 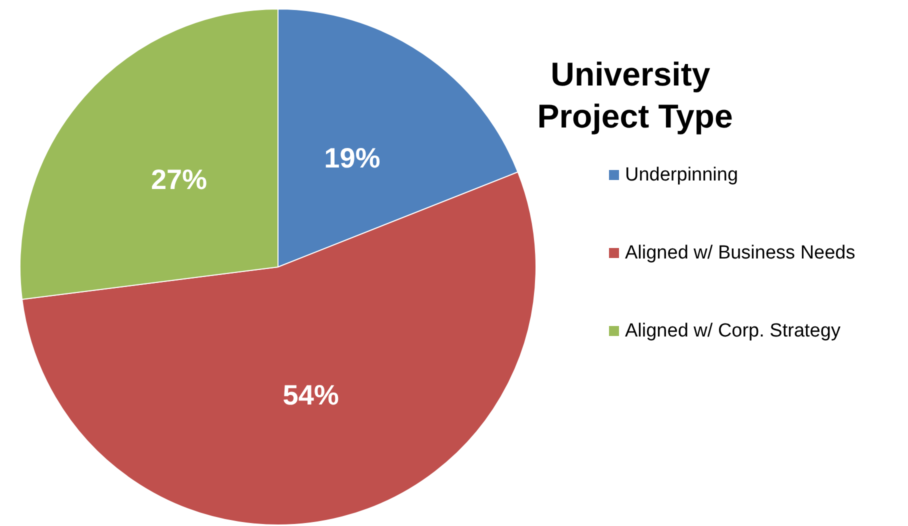 I want to click on legend-label: Aligned w/ Business Needs, so click(x=740, y=253).